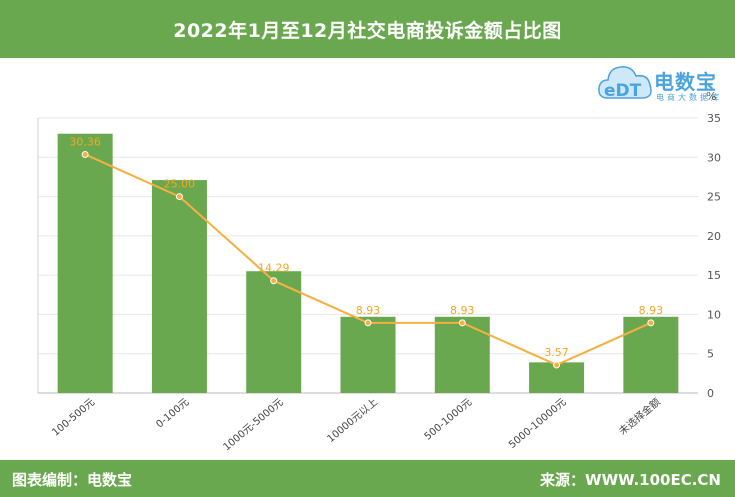 Image resolution: width=735 pixels, height=497 pixels. I want to click on y-tick-label: 5, so click(710, 354).